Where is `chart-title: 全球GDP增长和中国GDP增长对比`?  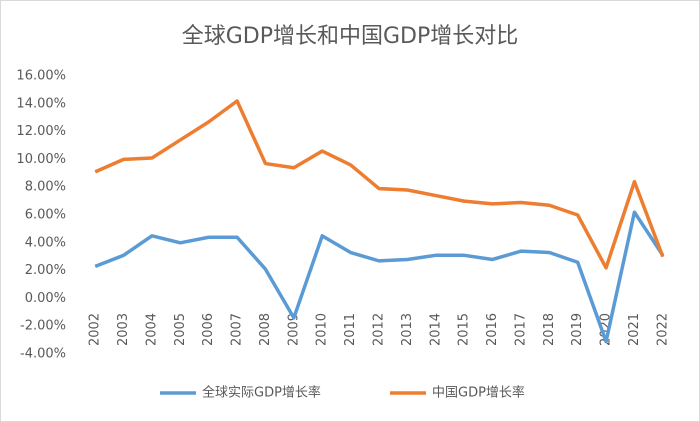 chart-title: 全球GDP增长和中国GDP增长对比 is located at coordinates (350, 36).